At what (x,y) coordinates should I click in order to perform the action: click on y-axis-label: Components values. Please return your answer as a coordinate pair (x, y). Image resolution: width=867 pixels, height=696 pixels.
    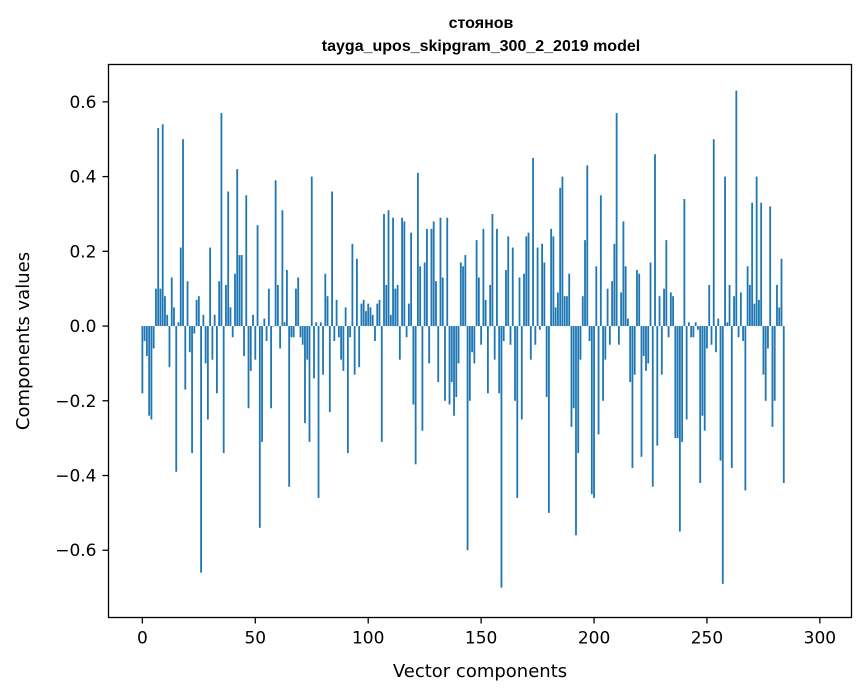
    Looking at the image, I should click on (23, 341).